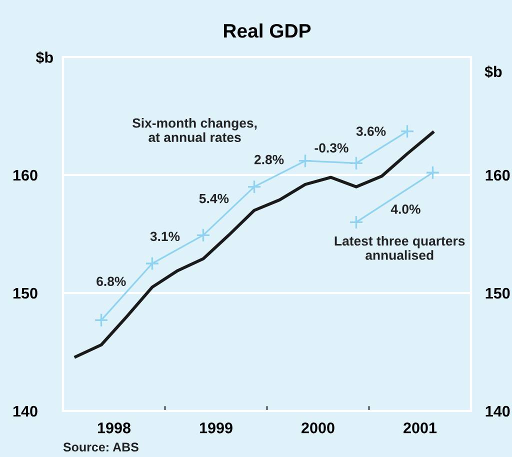 The height and width of the screenshot is (457, 512). Describe the element at coordinates (165, 237) in the screenshot. I see `annotation: 3.1%` at that location.